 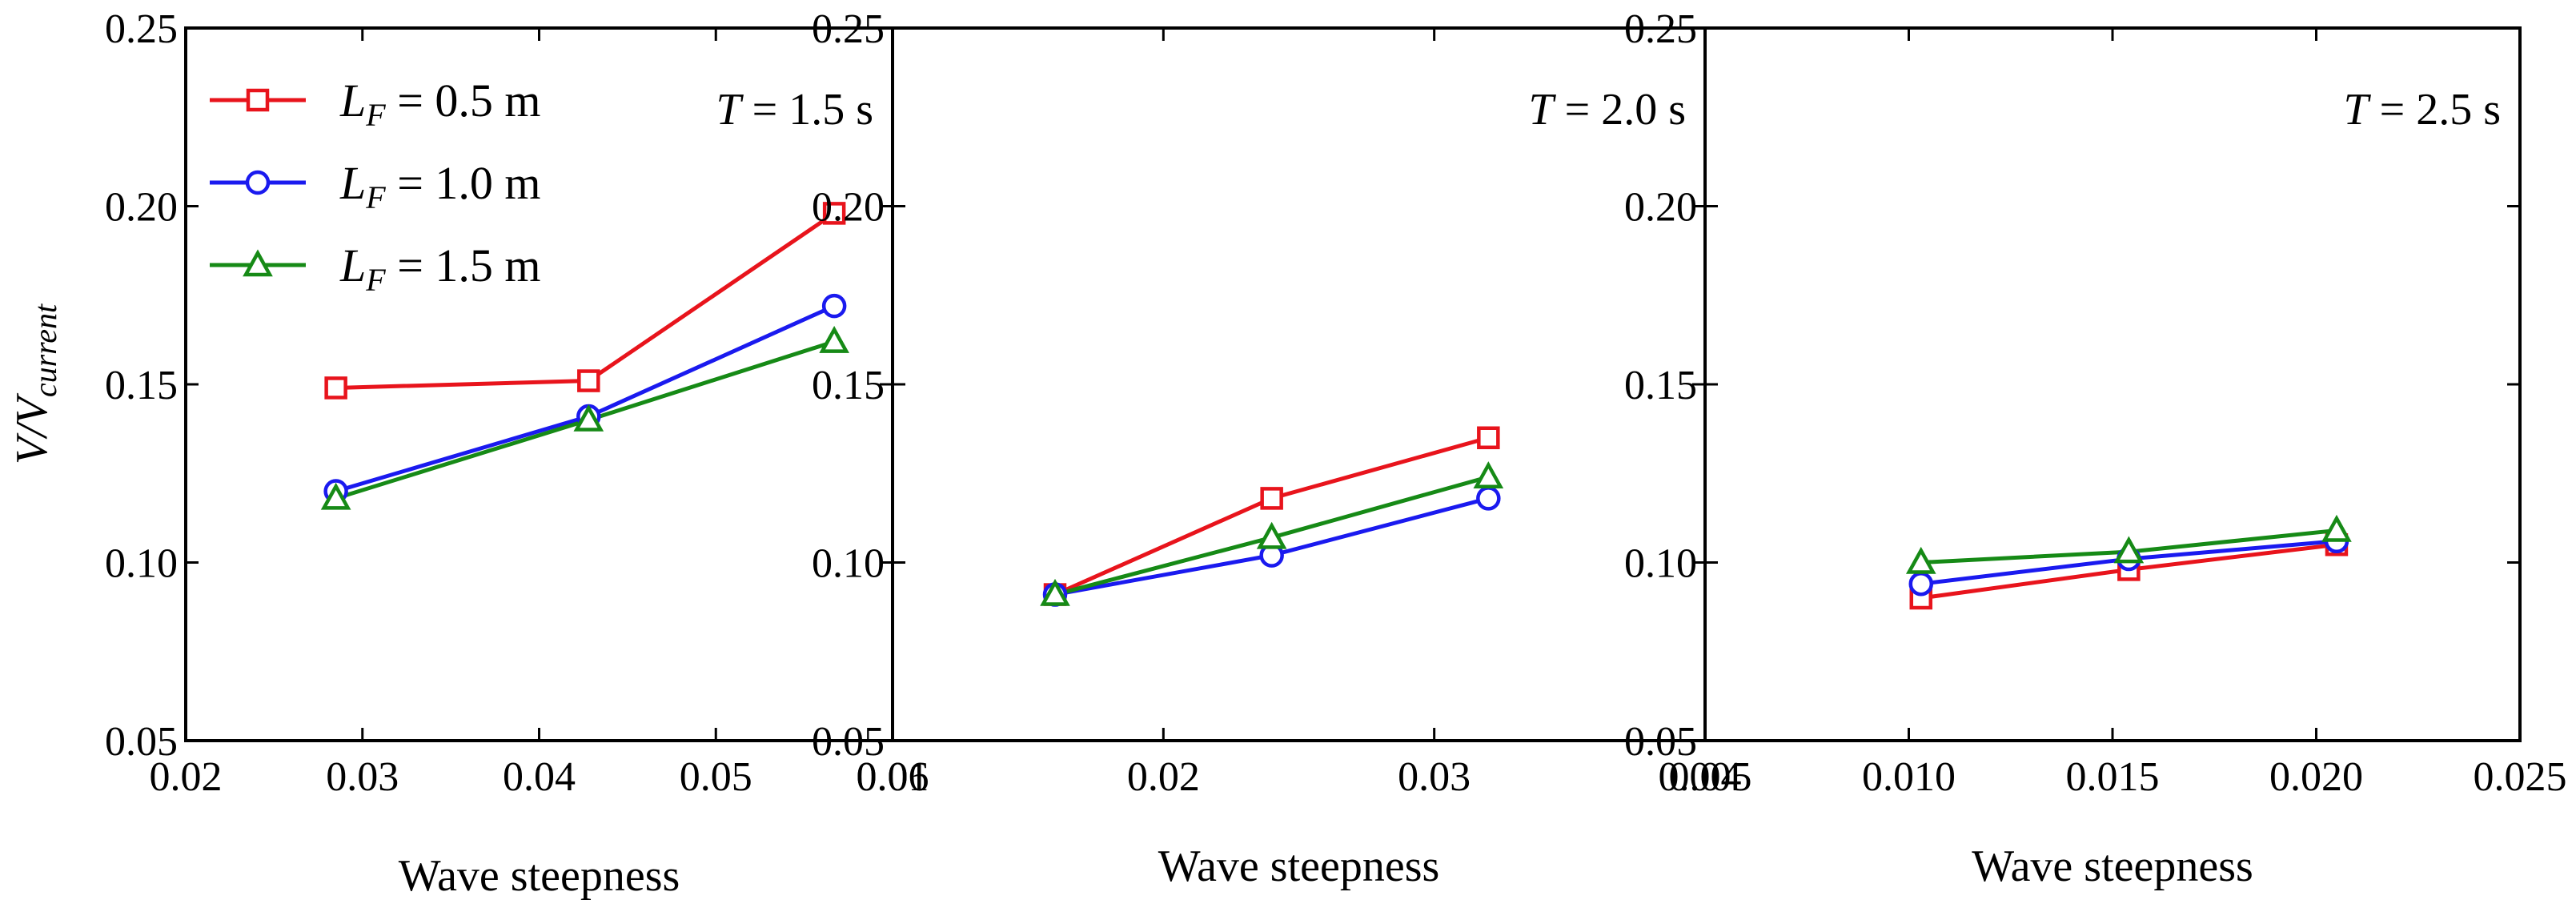 What do you see at coordinates (1164, 777) in the screenshot?
I see `x-tick-label-2-2: 0.02` at bounding box center [1164, 777].